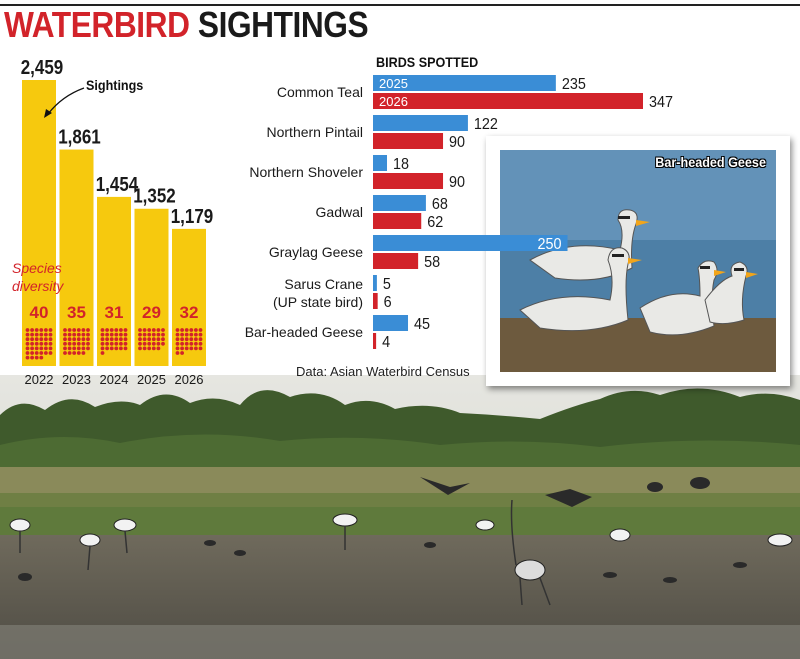 The height and width of the screenshot is (659, 800). What do you see at coordinates (42, 67) in the screenshot?
I see `sightings-value-label: 2,459` at bounding box center [42, 67].